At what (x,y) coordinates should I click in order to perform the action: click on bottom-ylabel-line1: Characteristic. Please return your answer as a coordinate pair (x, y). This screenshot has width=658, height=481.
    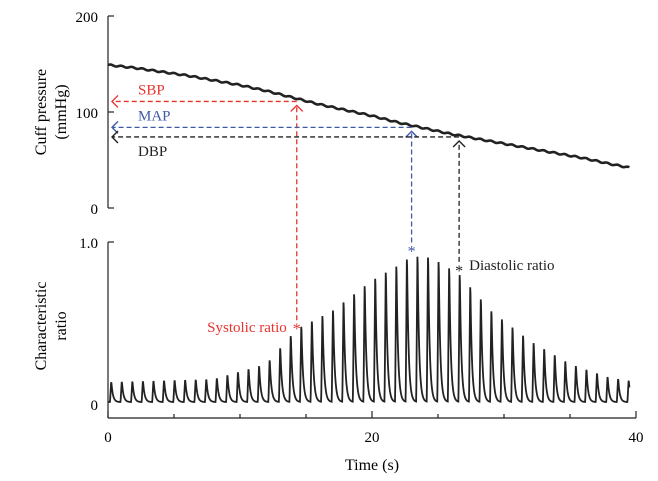
    Looking at the image, I should click on (41, 326).